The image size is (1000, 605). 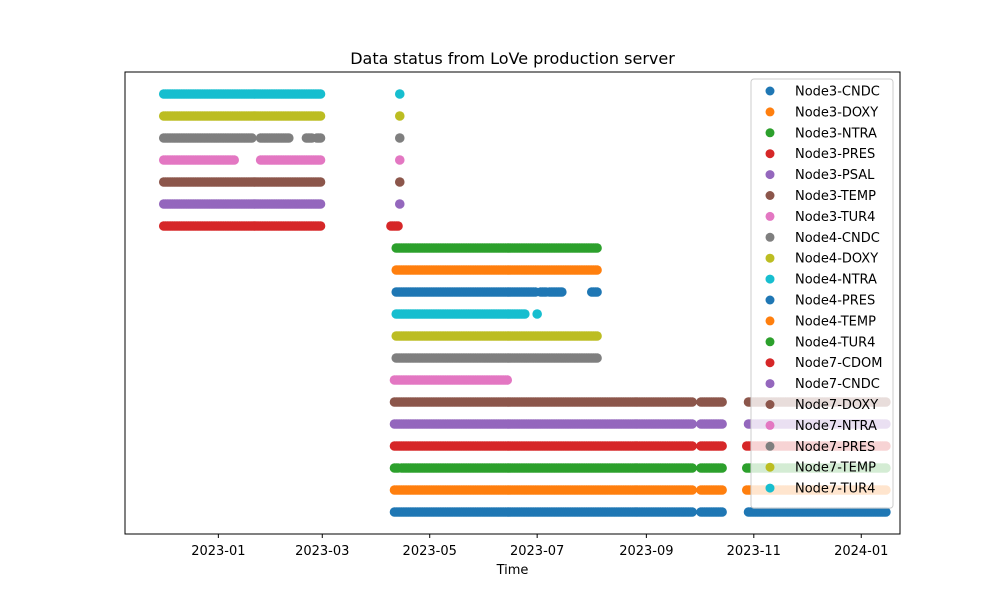 What do you see at coordinates (430, 551) in the screenshot?
I see `x-tick-label: 2023-05` at bounding box center [430, 551].